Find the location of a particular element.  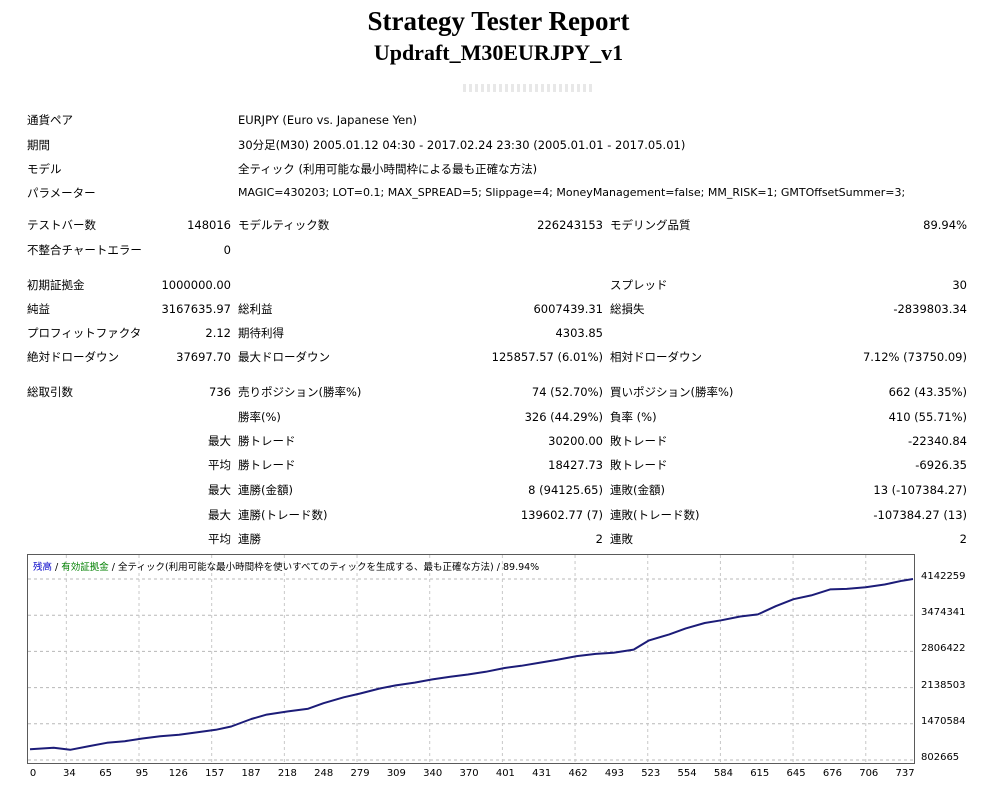

max-consec-wins-money-label: 連勝(金額) is located at coordinates (265, 490).